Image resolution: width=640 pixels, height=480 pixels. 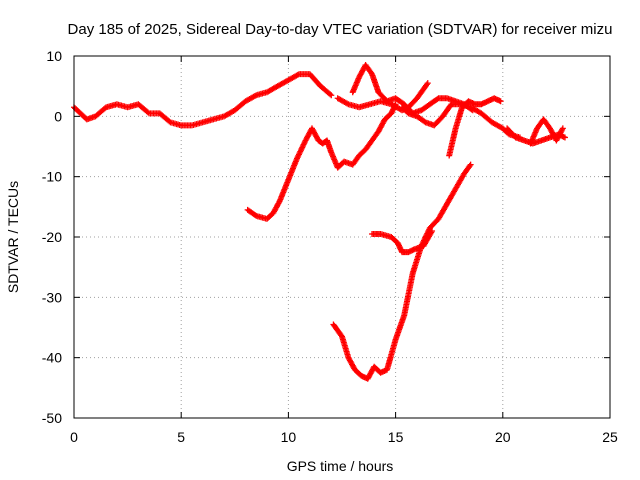 I want to click on y-tick-label: 10, so click(x=54, y=56).